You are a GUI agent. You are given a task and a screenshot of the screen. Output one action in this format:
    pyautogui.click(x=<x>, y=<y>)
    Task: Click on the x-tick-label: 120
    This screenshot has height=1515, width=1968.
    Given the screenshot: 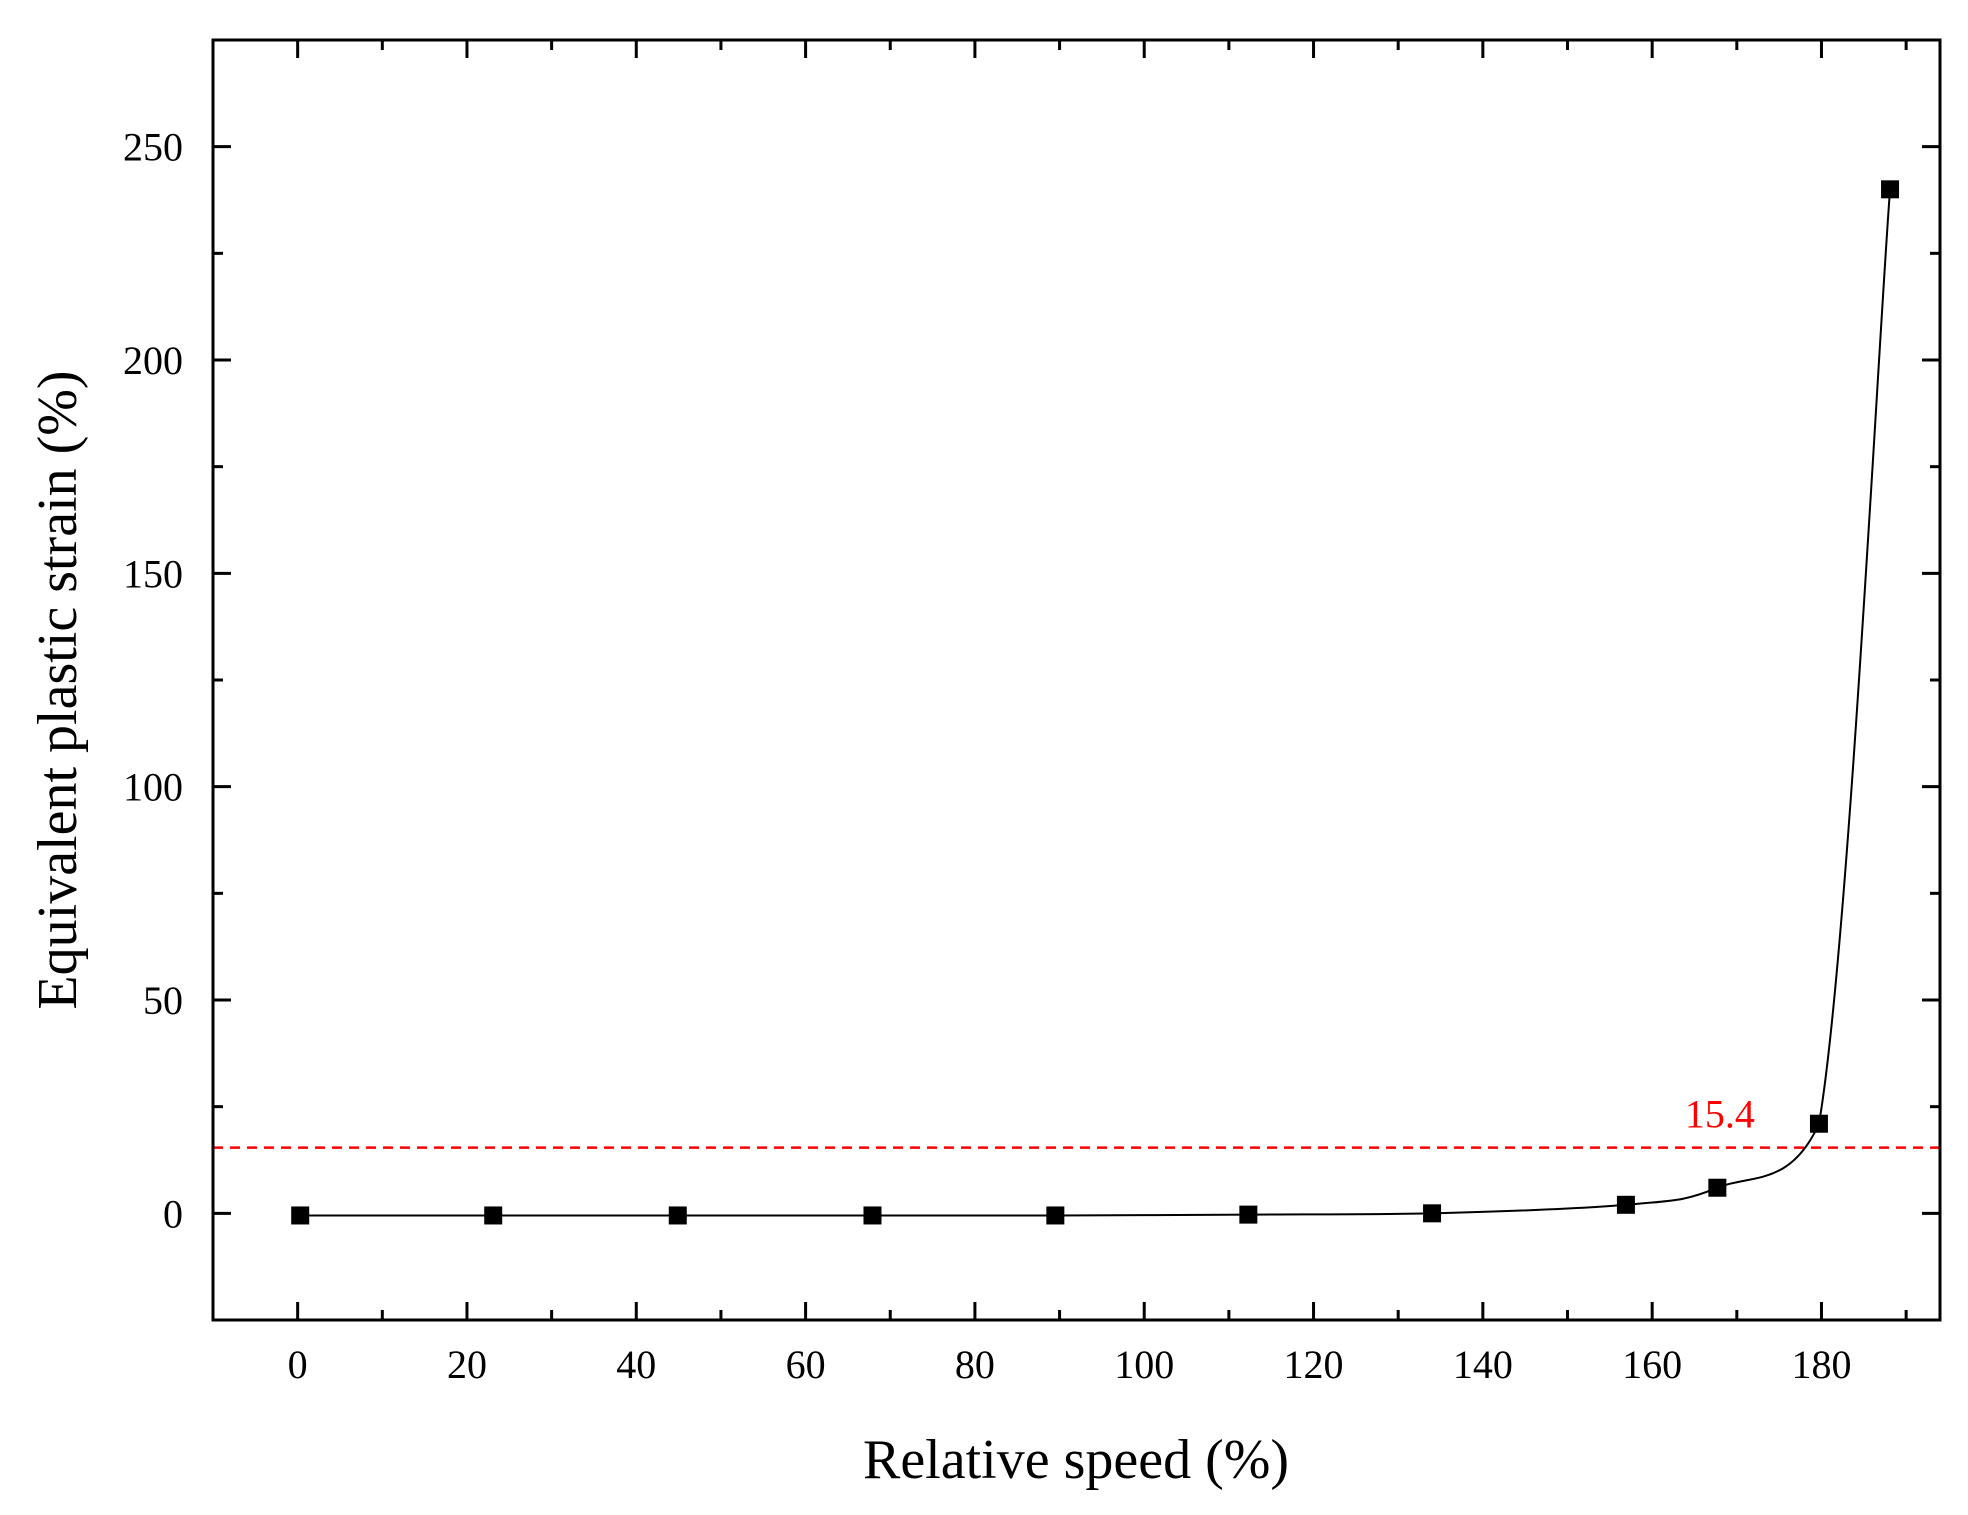 What is the action you would take?
    pyautogui.click(x=1314, y=1364)
    